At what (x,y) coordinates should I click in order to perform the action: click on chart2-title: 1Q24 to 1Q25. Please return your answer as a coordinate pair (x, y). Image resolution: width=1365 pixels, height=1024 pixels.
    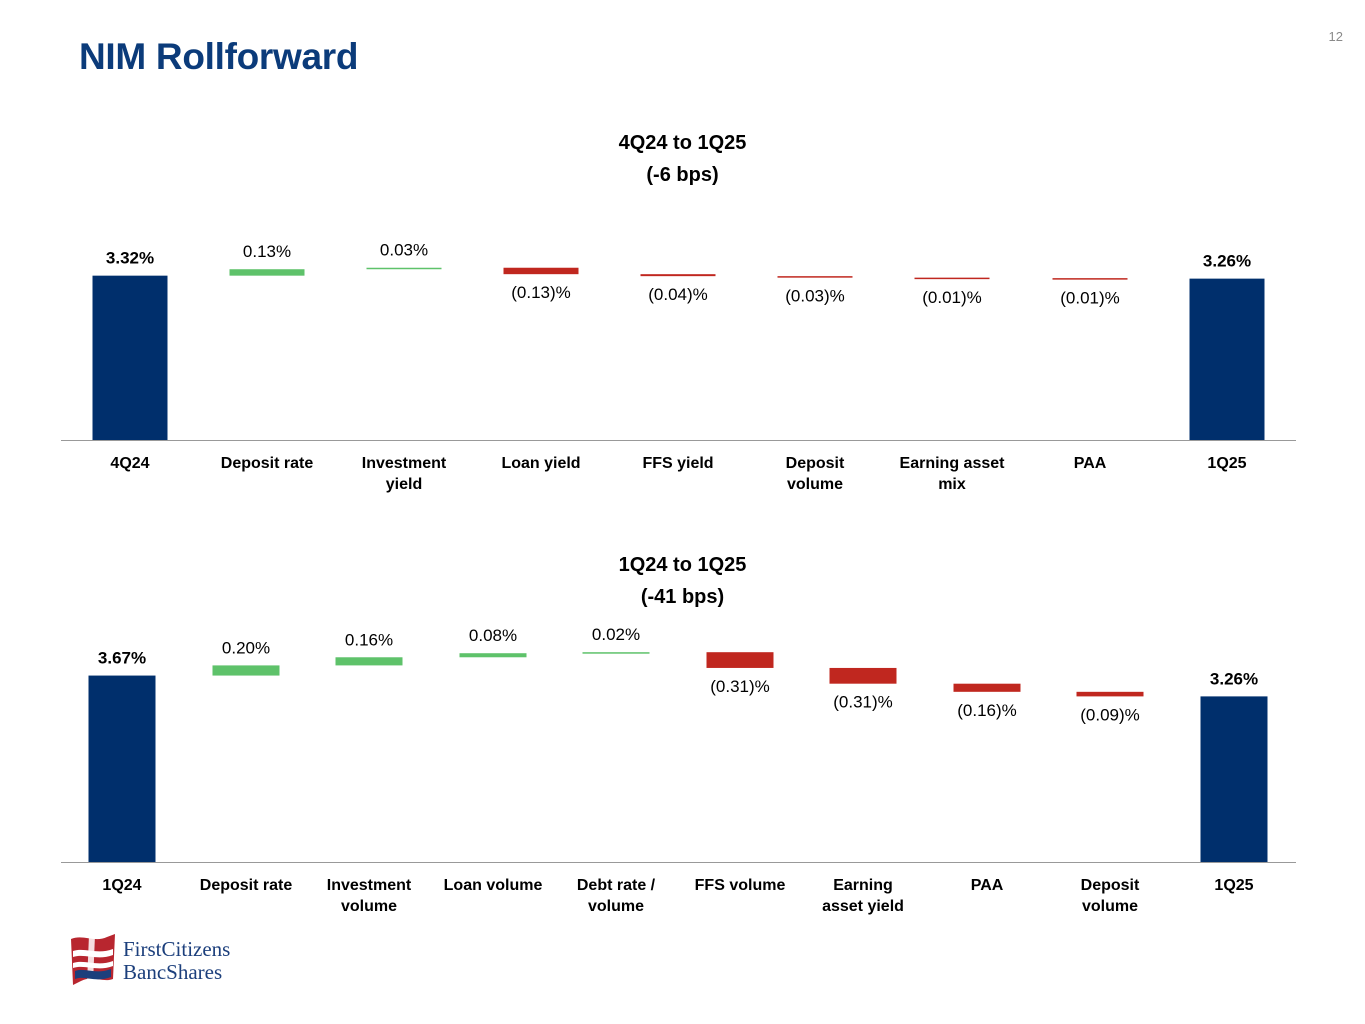
    Looking at the image, I should click on (682, 565).